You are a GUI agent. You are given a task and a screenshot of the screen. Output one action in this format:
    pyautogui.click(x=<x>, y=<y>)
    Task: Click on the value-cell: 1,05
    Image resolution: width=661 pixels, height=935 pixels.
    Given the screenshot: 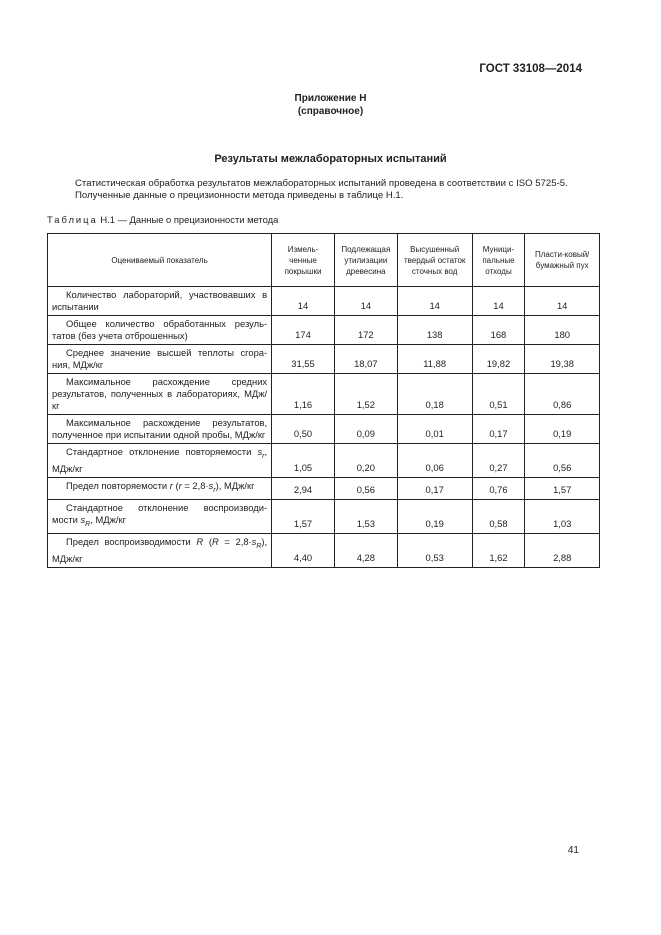 What is the action you would take?
    pyautogui.click(x=303, y=460)
    